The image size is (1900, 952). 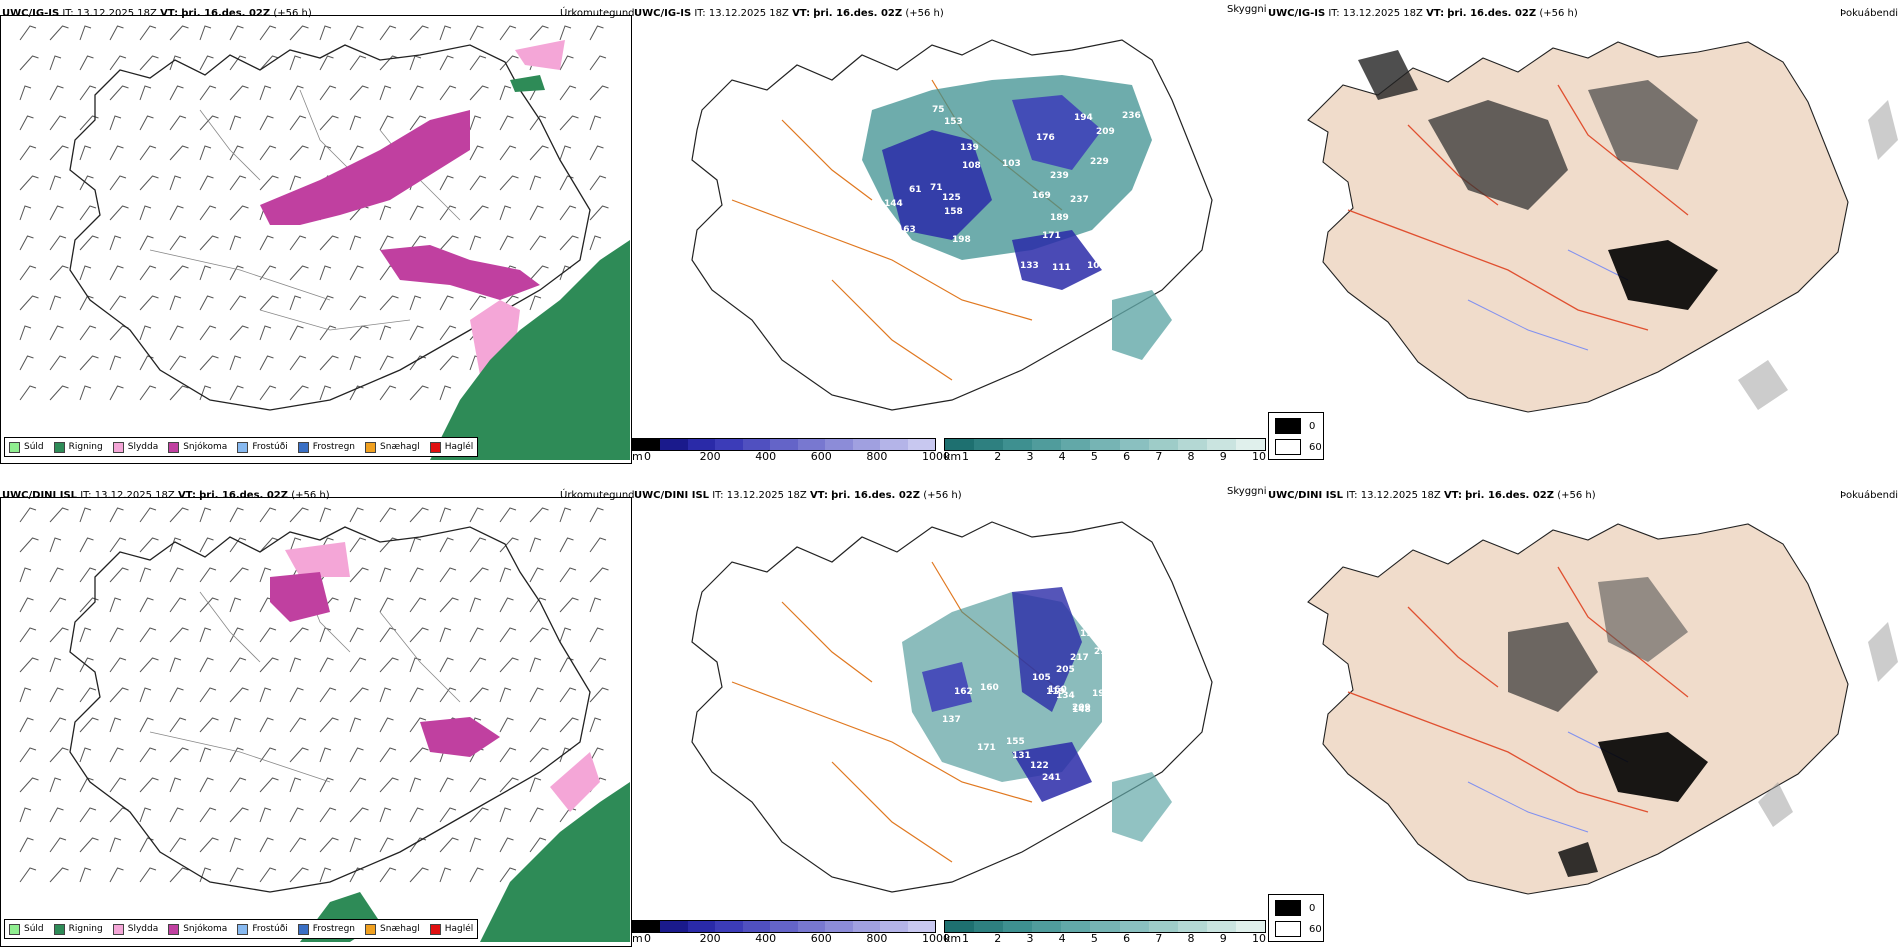 What do you see at coordinates (85, 447) in the screenshot?
I see `legend-label: Rigning` at bounding box center [85, 447].